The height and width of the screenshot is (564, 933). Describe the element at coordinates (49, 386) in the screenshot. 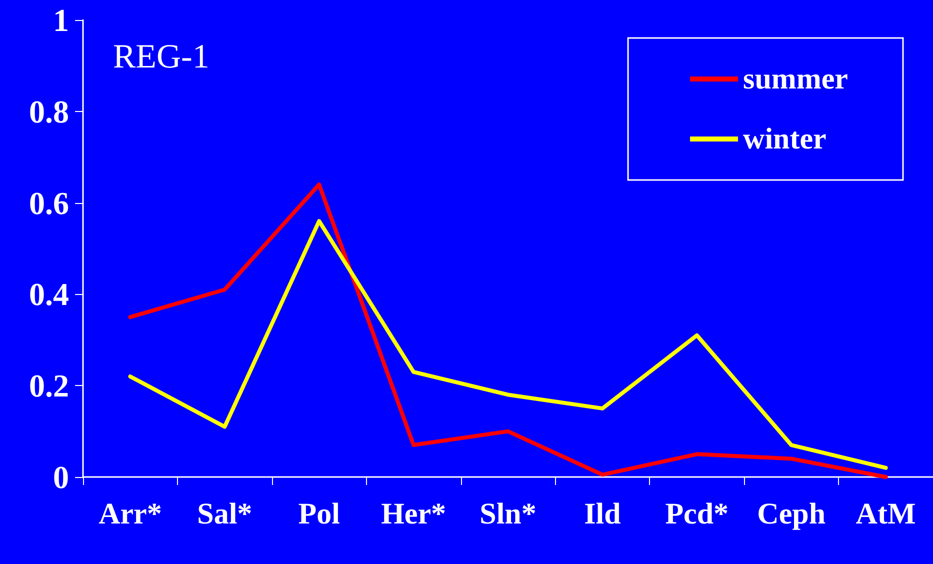

I see `y-tick-label: 0.2` at that location.